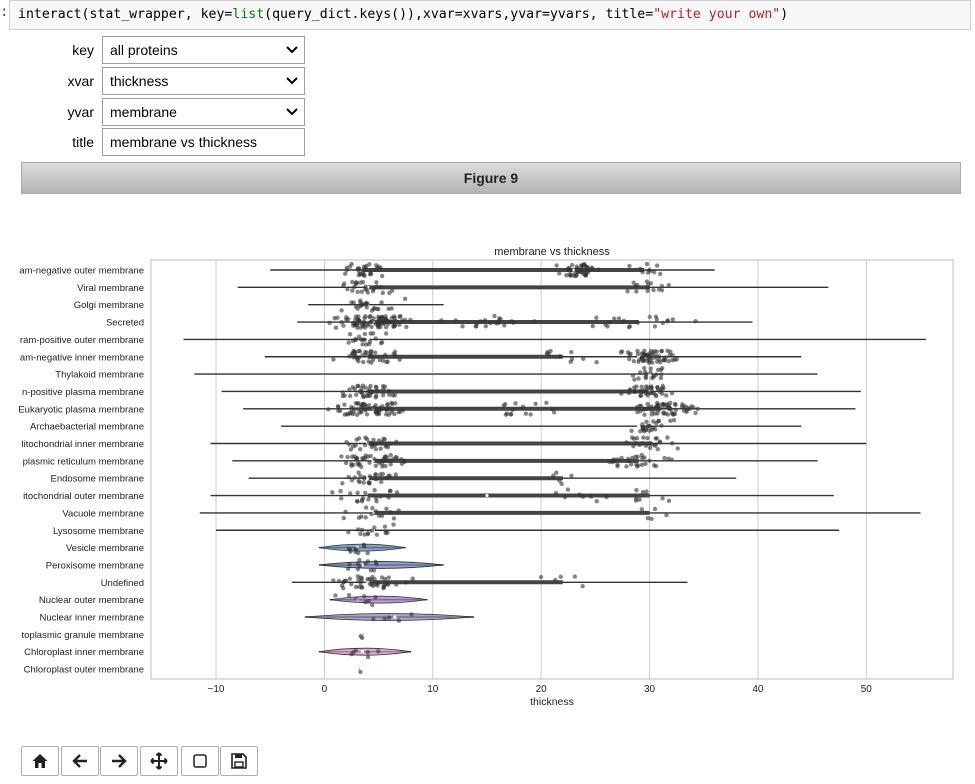 The width and height of the screenshot is (975, 784). I want to click on y-tick-label: plasmic reticulum membrane, so click(83, 461).